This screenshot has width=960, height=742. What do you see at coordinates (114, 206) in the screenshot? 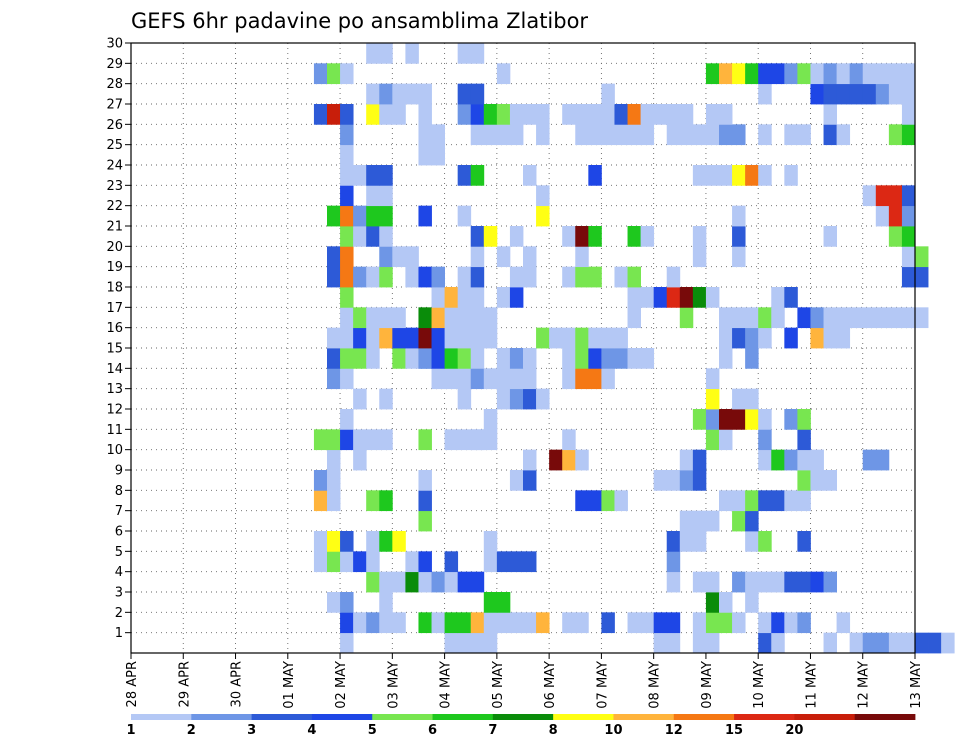
I see `y-tick-label: 22` at bounding box center [114, 206].